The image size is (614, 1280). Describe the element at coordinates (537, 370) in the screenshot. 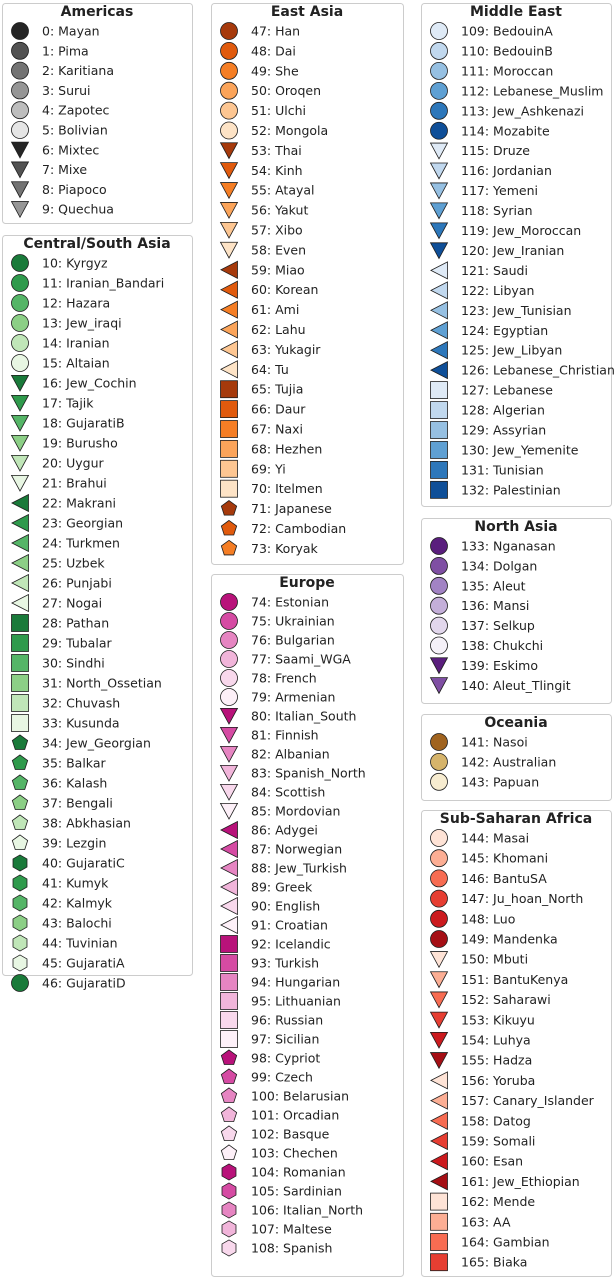

I see `legend-item-label: 126: Lebanese_Christian` at that location.